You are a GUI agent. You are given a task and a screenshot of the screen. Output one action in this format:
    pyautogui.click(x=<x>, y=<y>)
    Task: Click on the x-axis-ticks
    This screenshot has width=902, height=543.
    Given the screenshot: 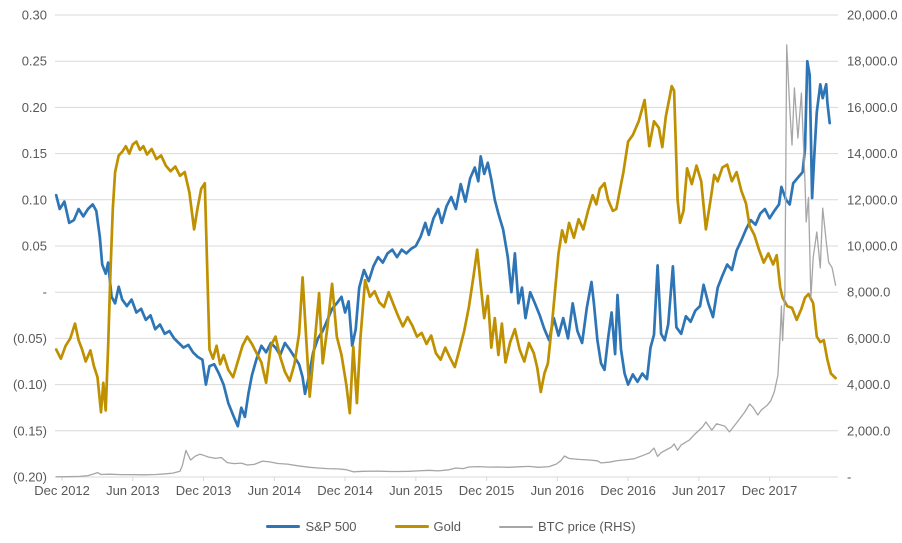 What is the action you would take?
    pyautogui.click(x=416, y=479)
    